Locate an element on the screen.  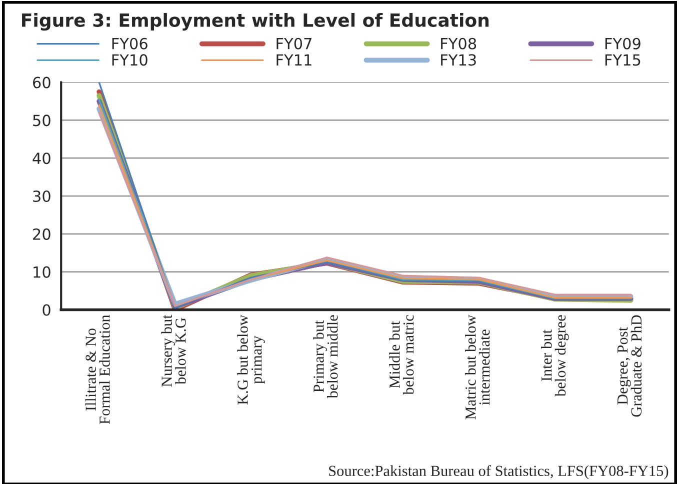
source-note: Source:Pakistan Bureau of Statistics, LFS(FY08-FY15) is located at coordinates (498, 472).